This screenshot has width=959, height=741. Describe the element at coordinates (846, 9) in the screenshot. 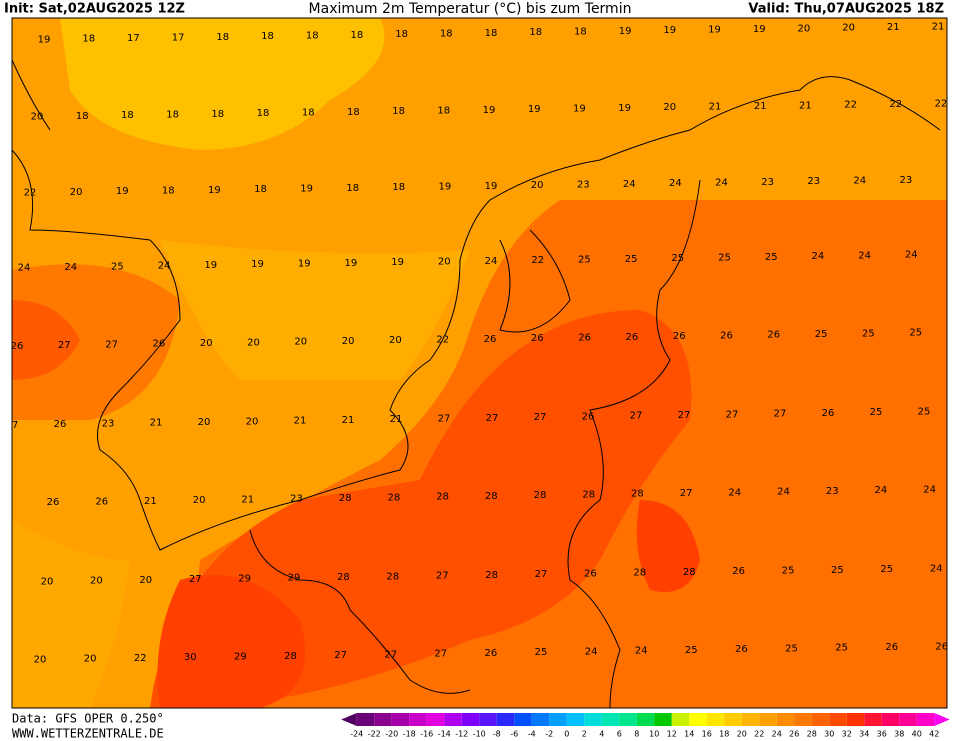

I see `valid-label: Valid: Thu,07AUG2025 18Z` at that location.